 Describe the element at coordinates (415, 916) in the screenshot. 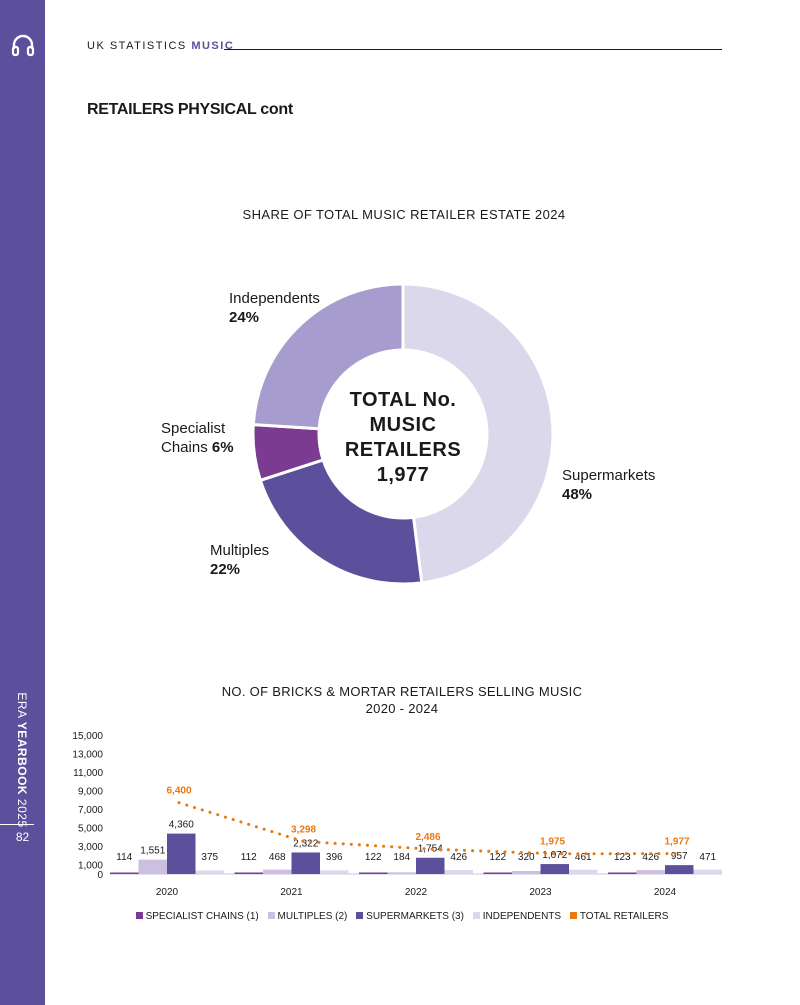

I see `legend-label-supermarkets: SUPERMARKETS (3)` at that location.